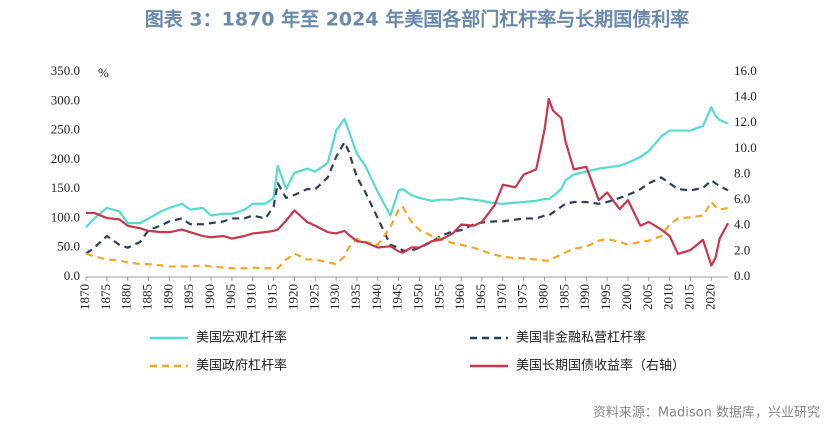 This screenshot has width=834, height=428. Describe the element at coordinates (480, 297) in the screenshot. I see `x-tick-label: 1965` at that location.